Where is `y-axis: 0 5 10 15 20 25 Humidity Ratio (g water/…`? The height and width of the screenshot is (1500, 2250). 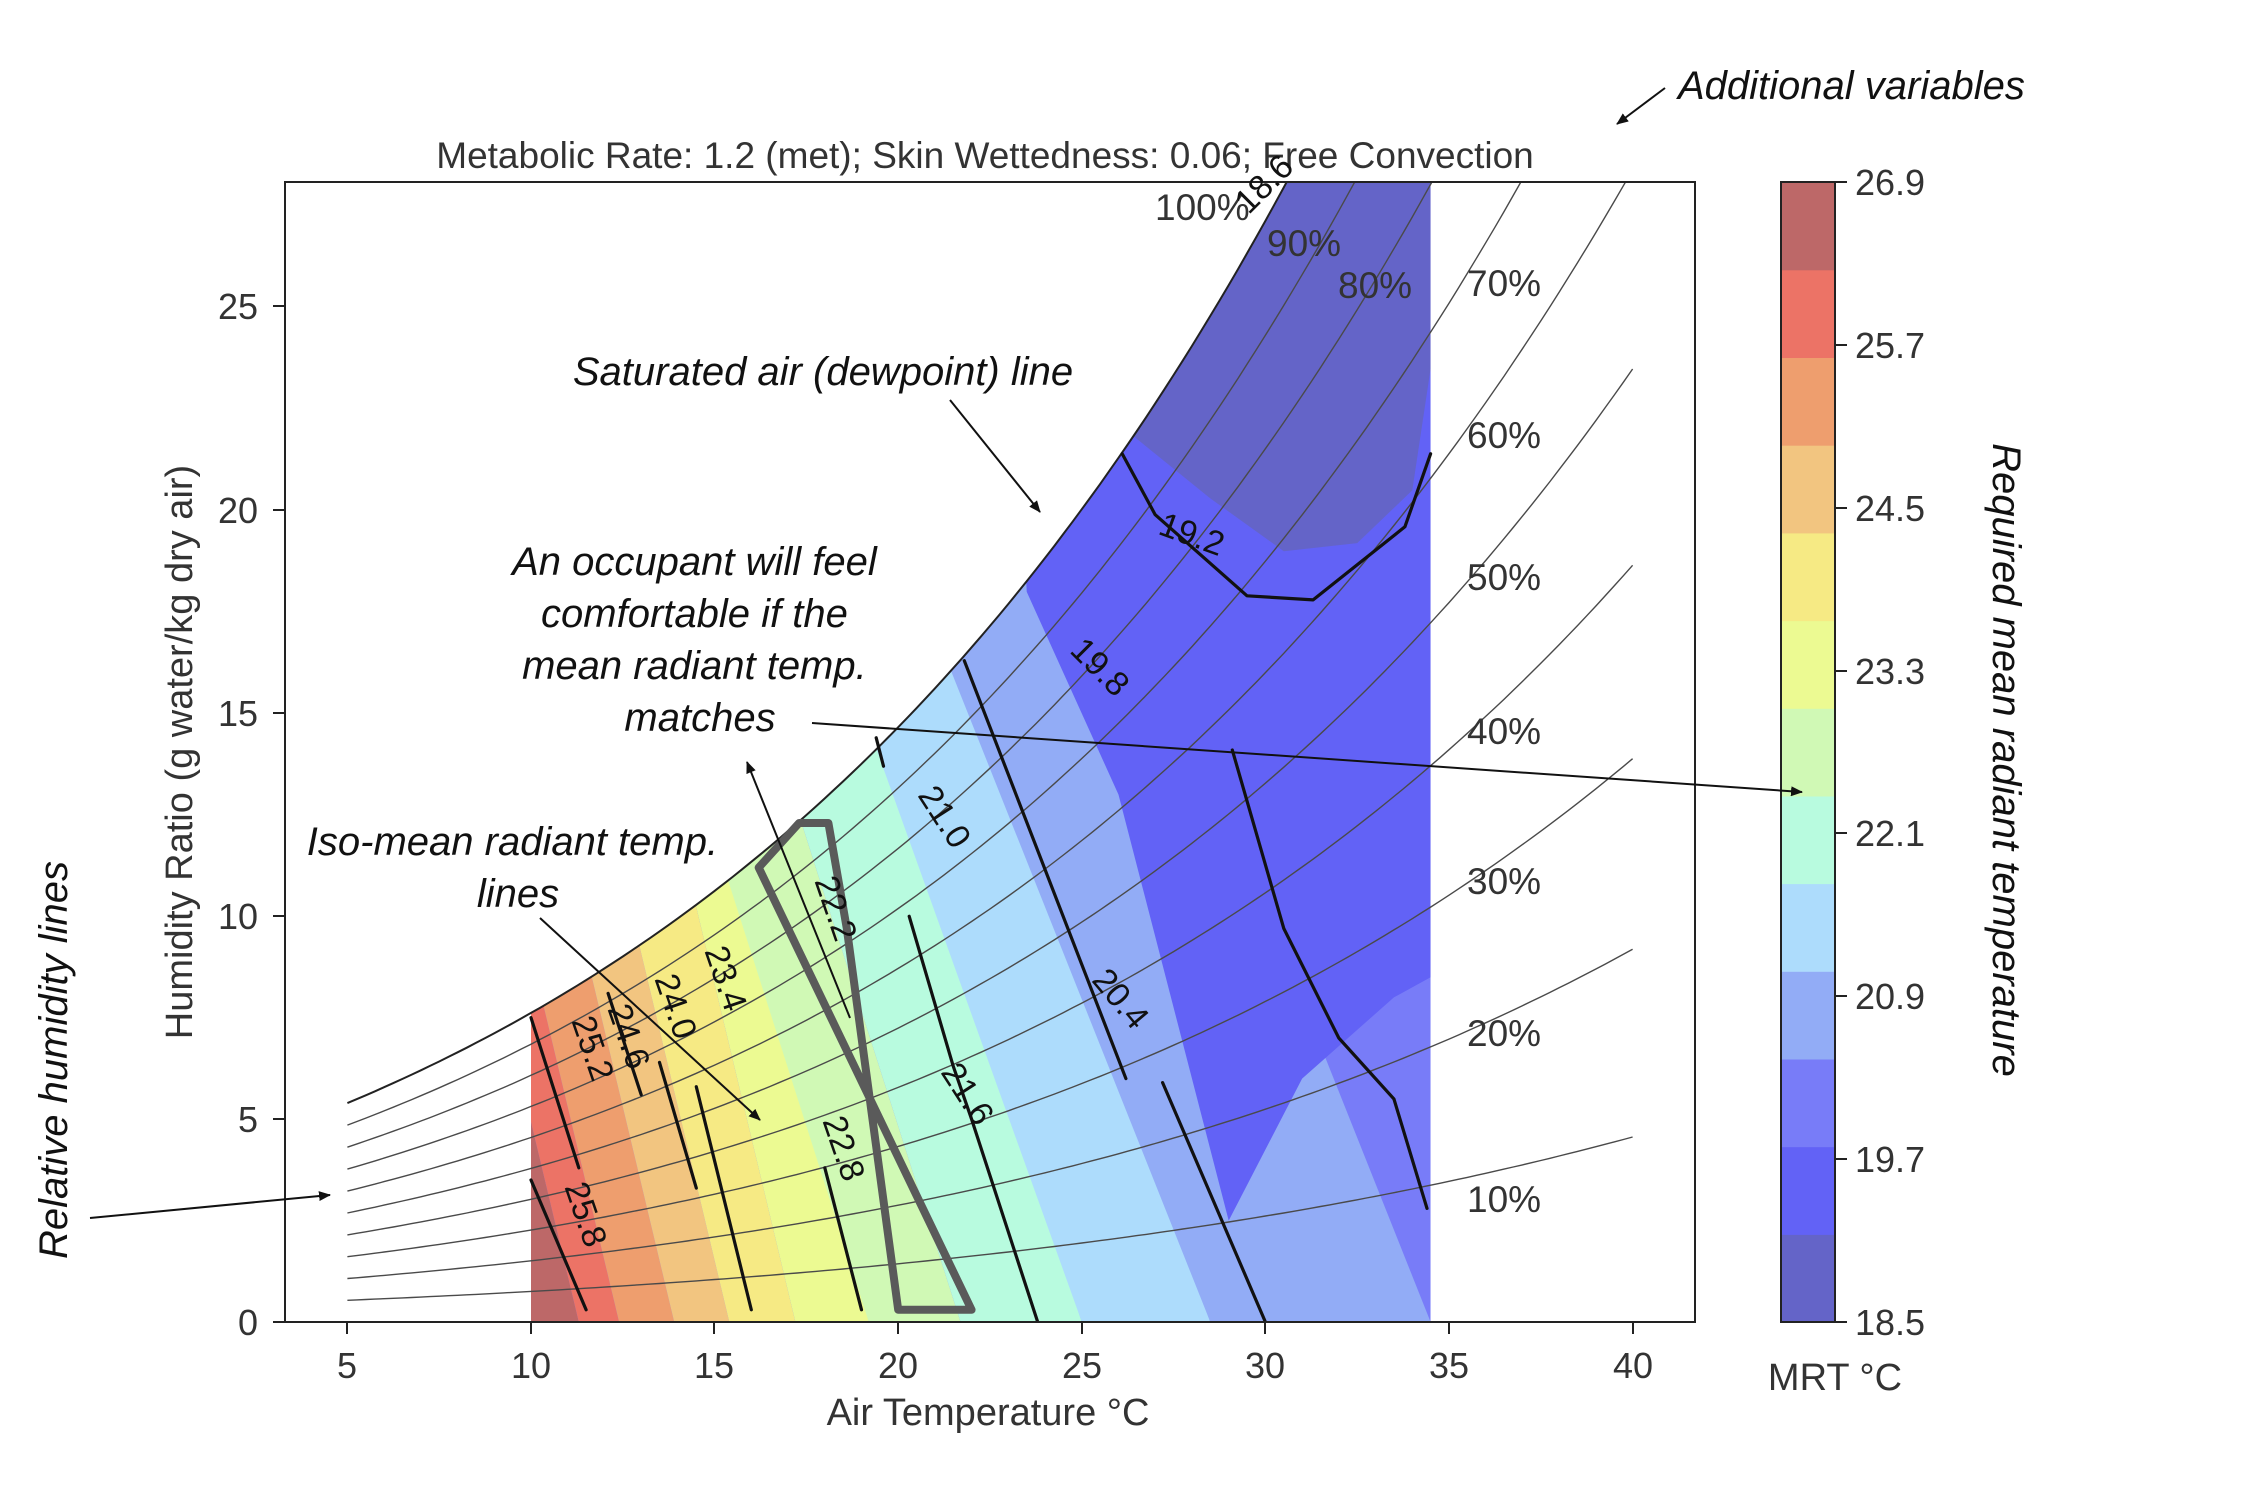 y-axis: 0 5 10 15 20 25 Humidity Ratio (g water/… is located at coordinates (222, 814).